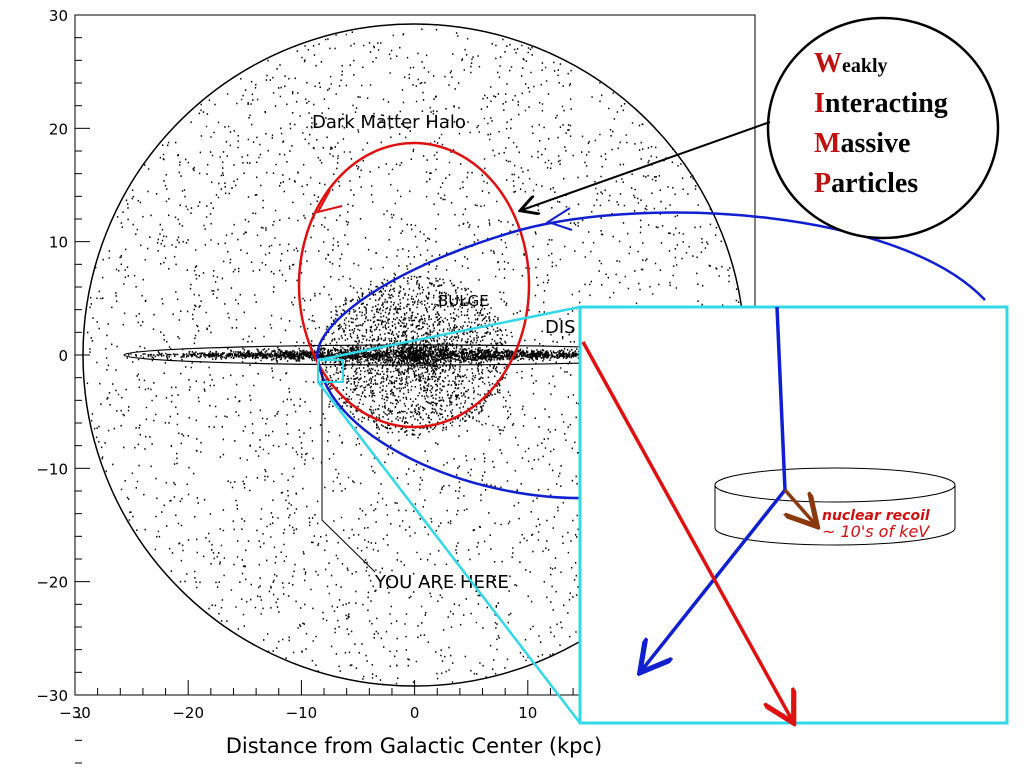 This screenshot has width=1024, height=768. Describe the element at coordinates (800, 506) in the screenshot. I see `recoil-arrow` at that location.